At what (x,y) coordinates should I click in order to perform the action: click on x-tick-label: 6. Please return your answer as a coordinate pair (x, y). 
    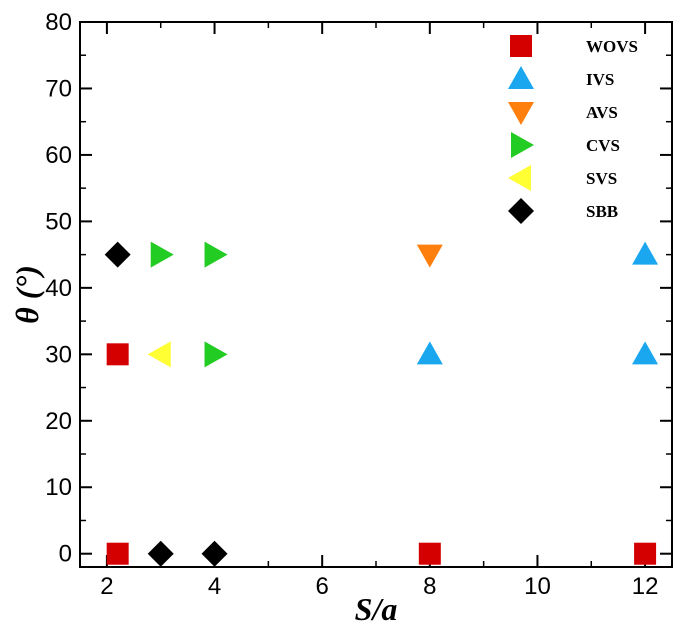
    Looking at the image, I should click on (322, 586).